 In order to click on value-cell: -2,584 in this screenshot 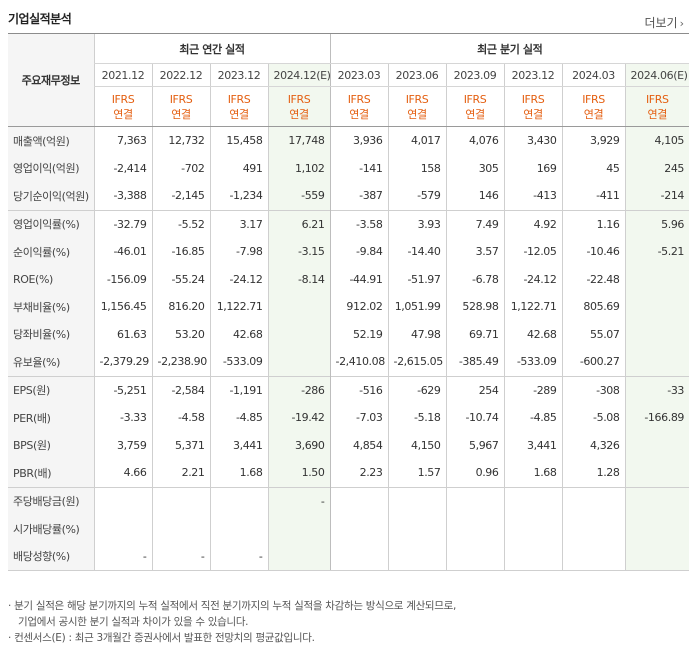, I will do `click(180, 389)`.